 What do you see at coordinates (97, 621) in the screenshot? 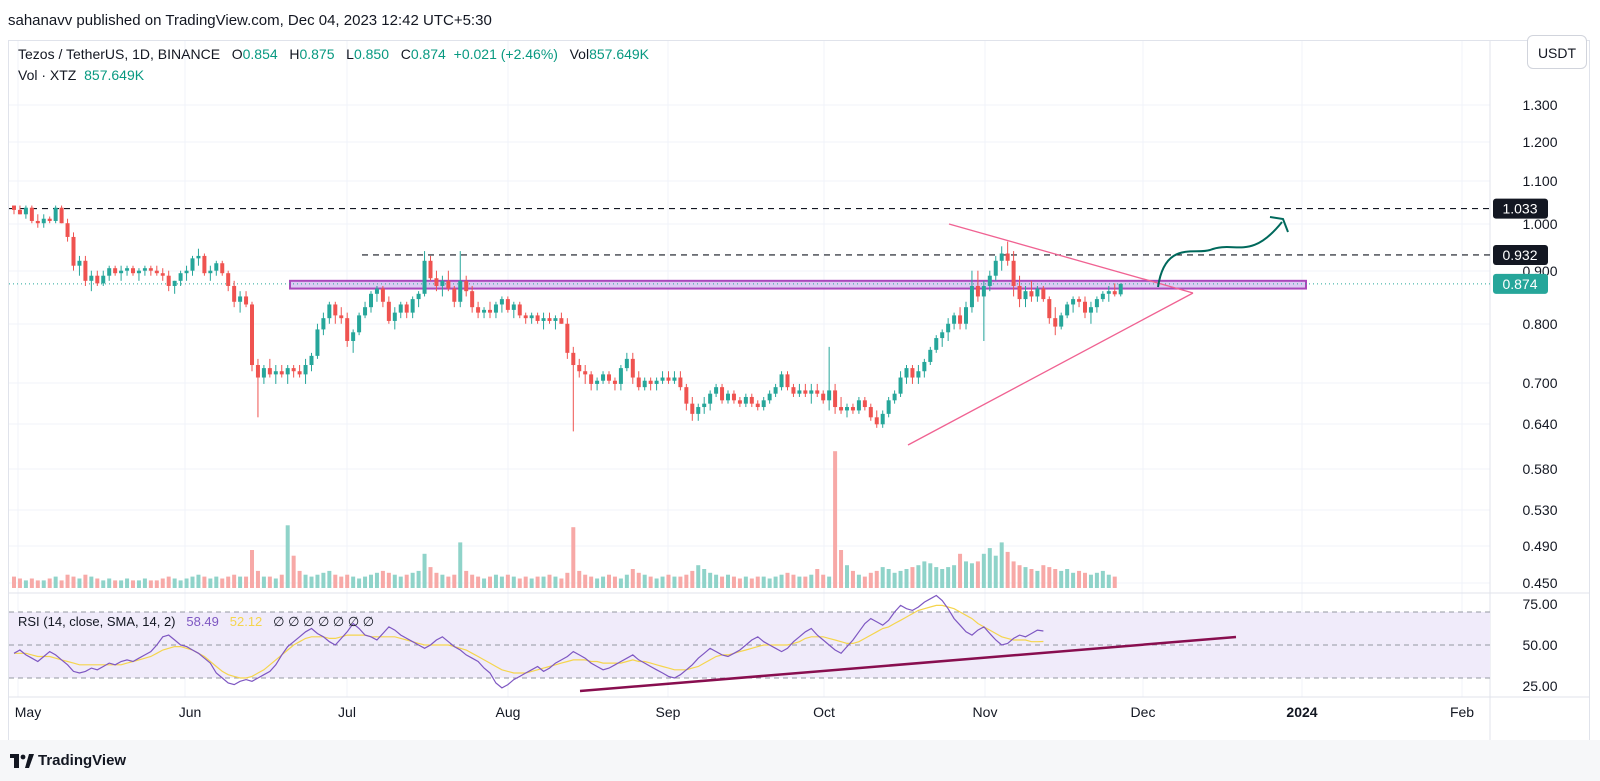
I see `rsi-label: RSI (14, close, SMA, 14, 2)` at bounding box center [97, 621].